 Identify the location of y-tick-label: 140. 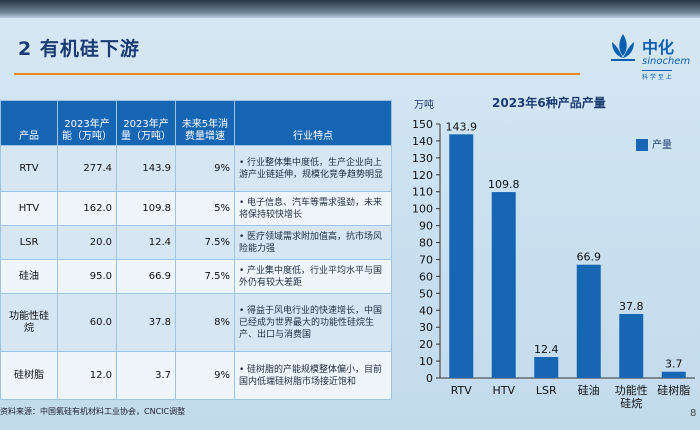
(422, 141).